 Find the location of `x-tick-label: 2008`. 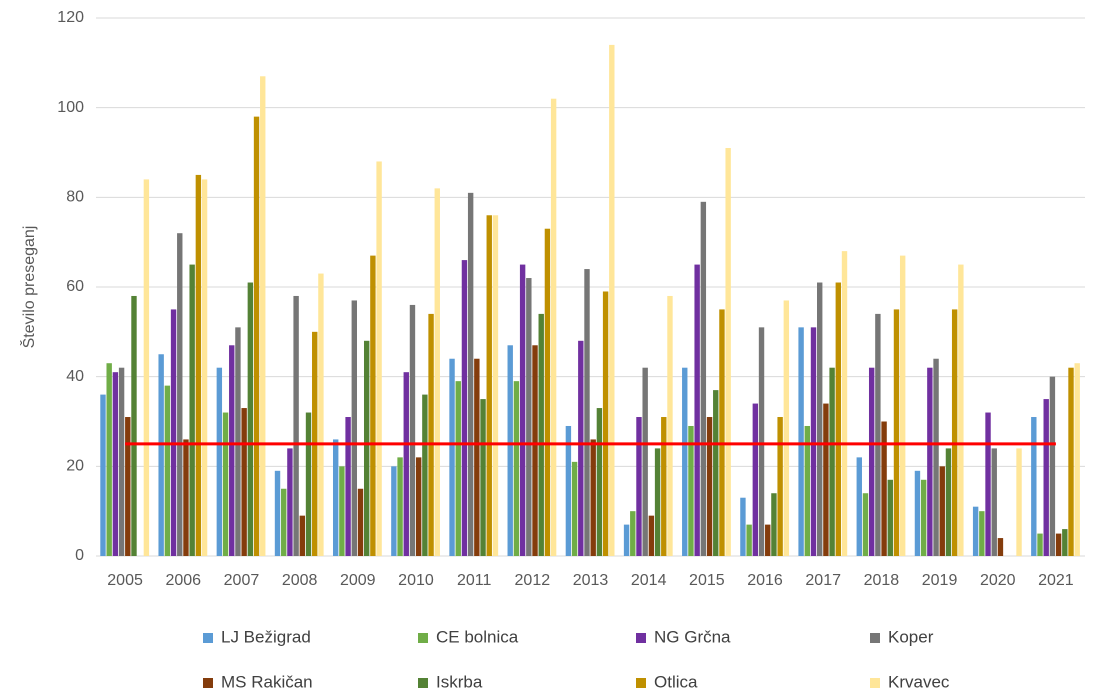

x-tick-label: 2008 is located at coordinates (300, 580).